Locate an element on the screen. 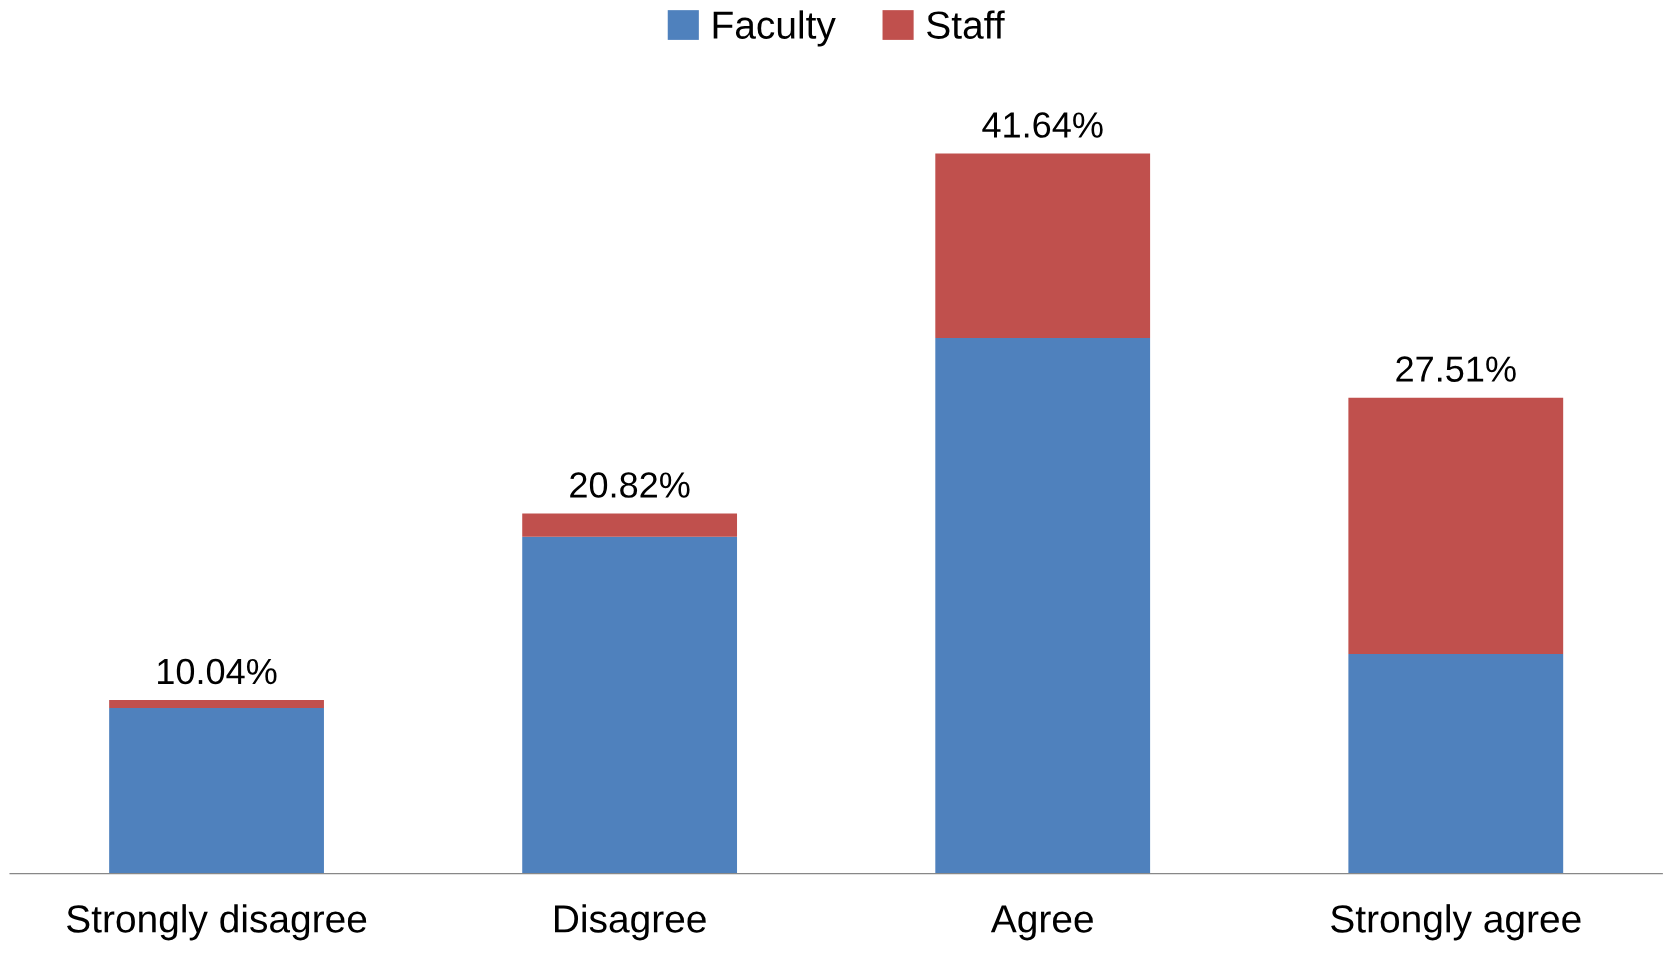 The image size is (1669, 960). annotation: 20.82% is located at coordinates (630, 485).